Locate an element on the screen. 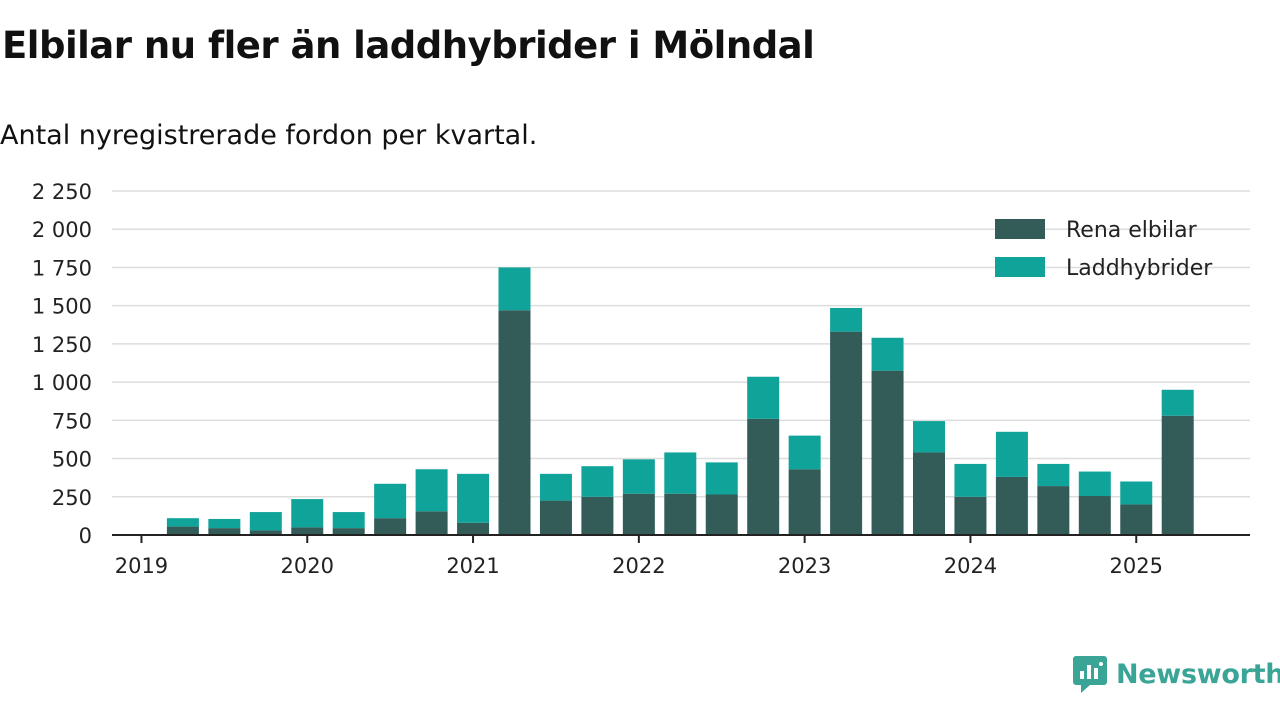 This screenshot has width=1280, height=720. y-axis-ticks: 0 250 500 750 1 000 1 250 1 500 1 750 2 000 2 250 is located at coordinates (62, 364).